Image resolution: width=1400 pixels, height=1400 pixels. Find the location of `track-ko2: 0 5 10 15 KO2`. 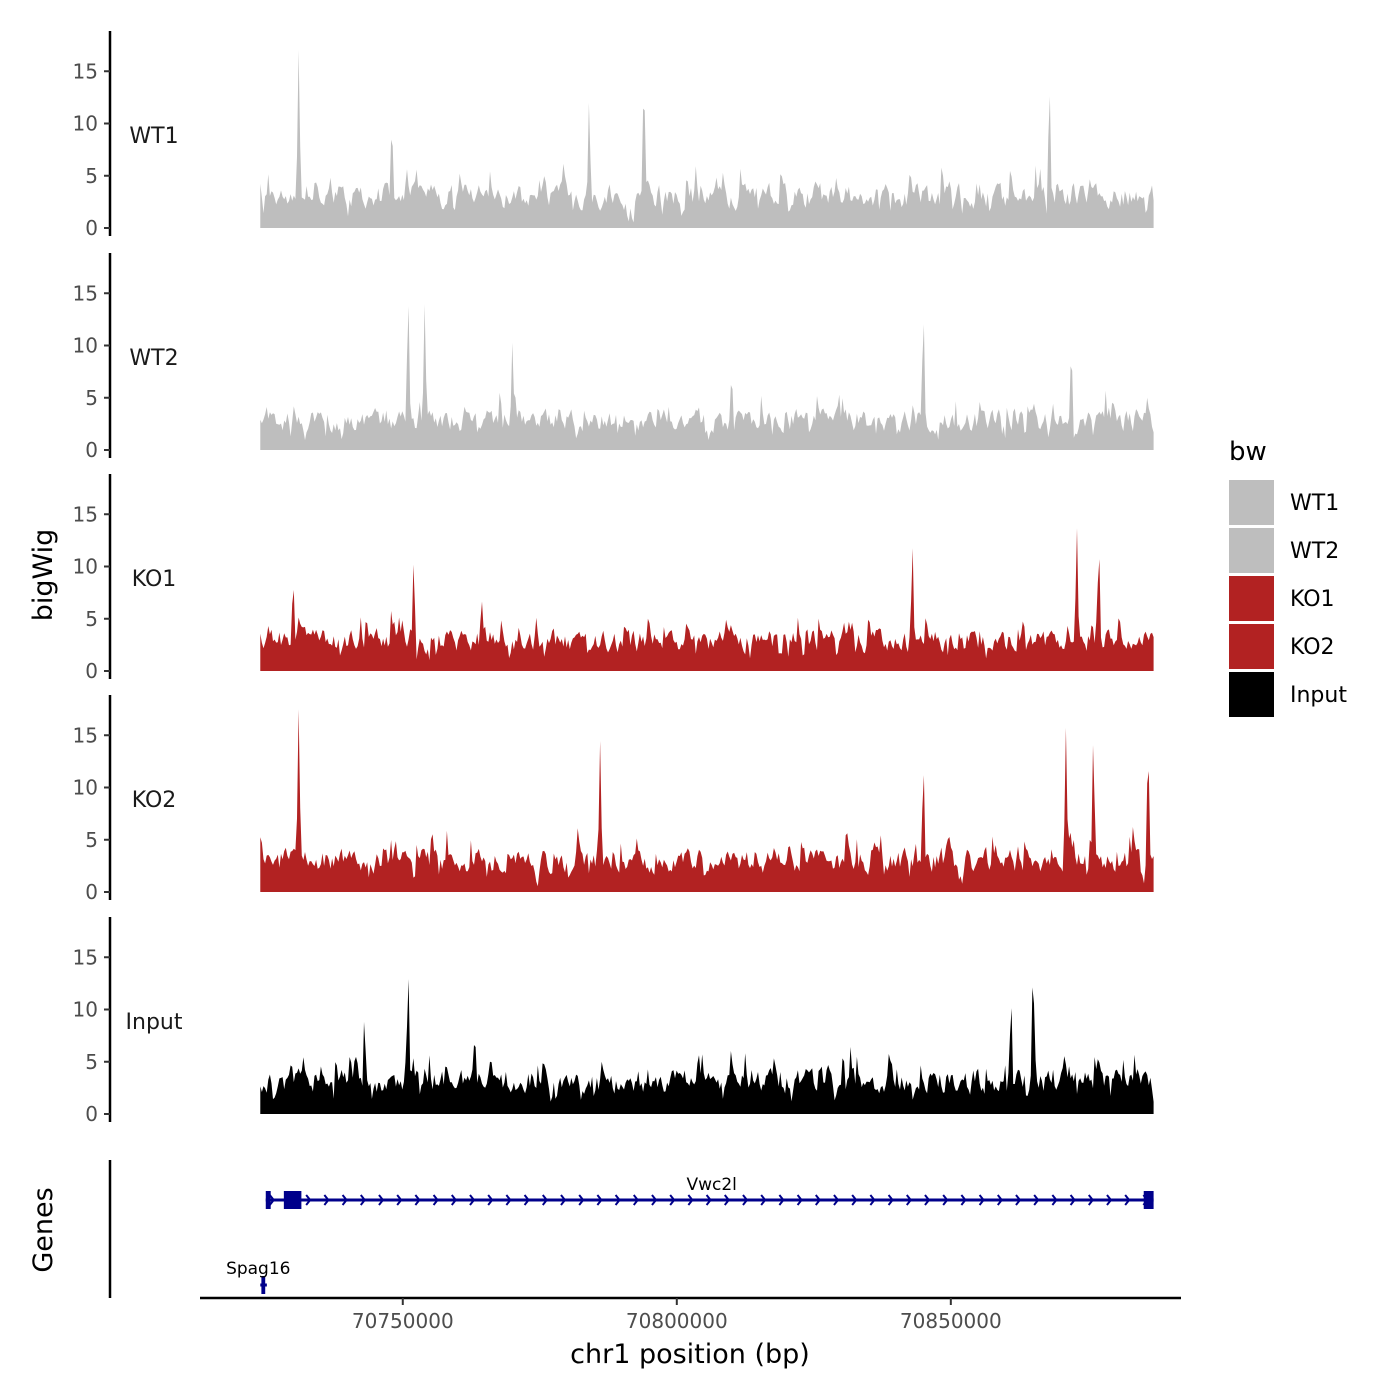

track-ko2: 0 5 10 15 KO2 is located at coordinates (613, 799).